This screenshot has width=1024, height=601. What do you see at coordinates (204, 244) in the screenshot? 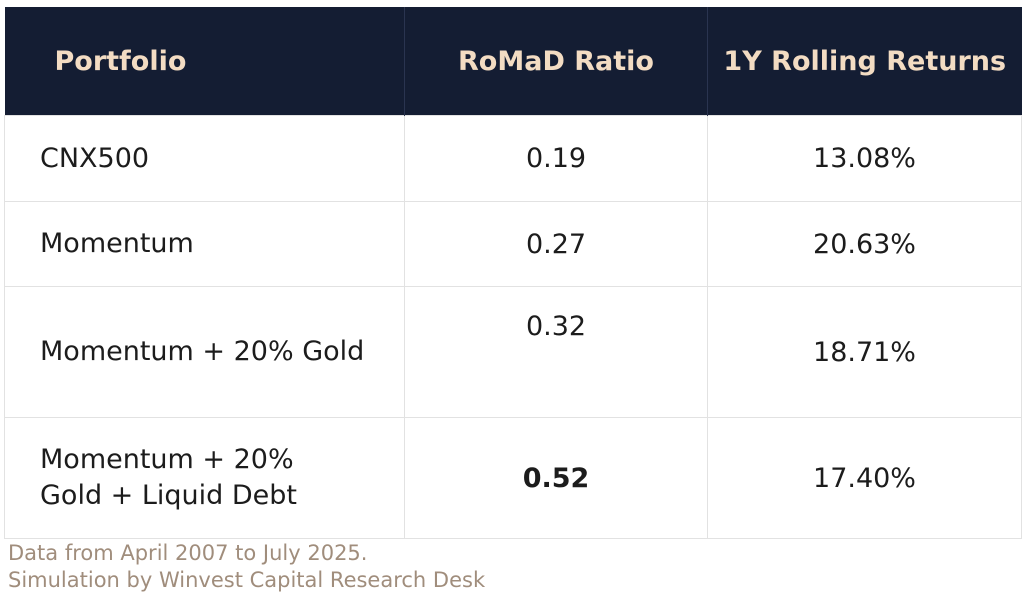
I see `portfolio-cell: Momentum` at bounding box center [204, 244].